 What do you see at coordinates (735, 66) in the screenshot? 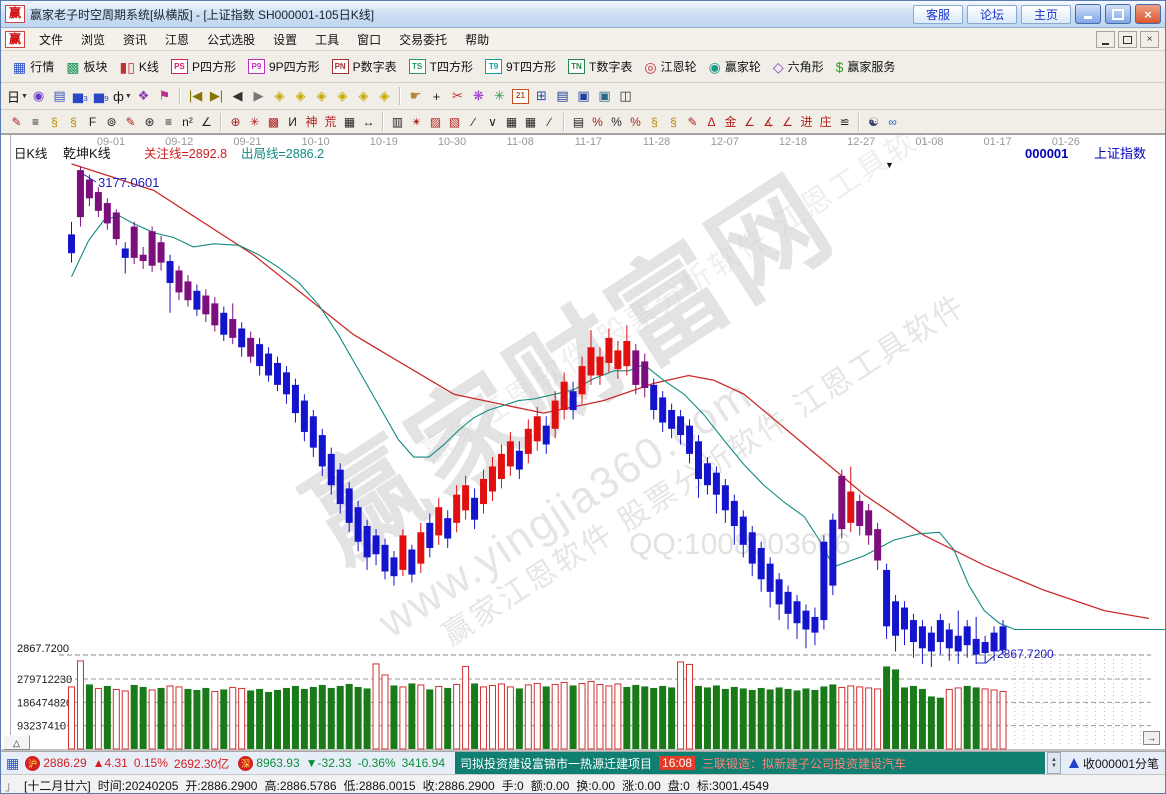
I see `tool-winner-wheel: ◉ 赢家轮` at bounding box center [735, 66].